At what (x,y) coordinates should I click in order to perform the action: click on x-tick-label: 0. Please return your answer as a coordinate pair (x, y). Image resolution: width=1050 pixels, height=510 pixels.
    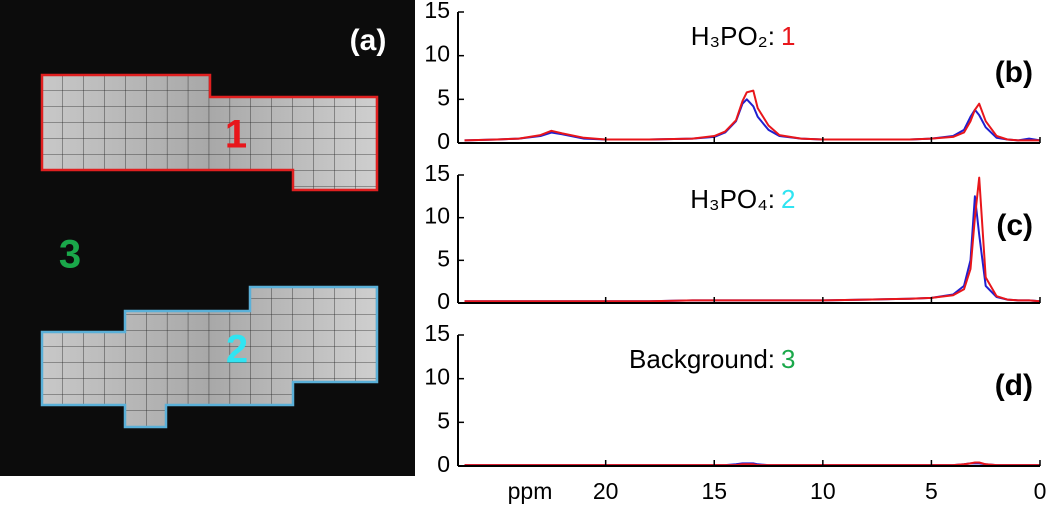
    Looking at the image, I should click on (1040, 491).